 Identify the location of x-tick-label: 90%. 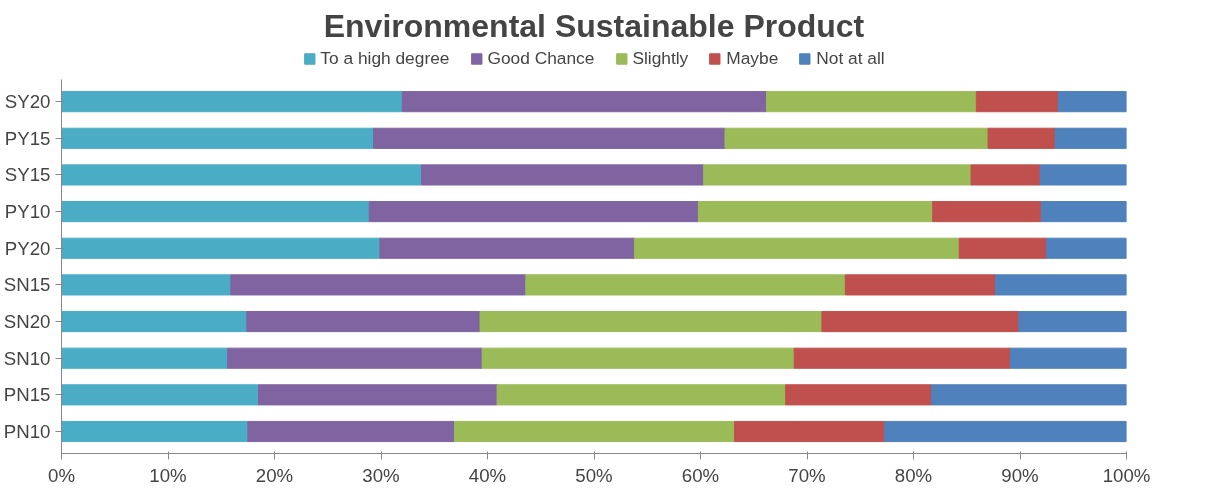
(1020, 475).